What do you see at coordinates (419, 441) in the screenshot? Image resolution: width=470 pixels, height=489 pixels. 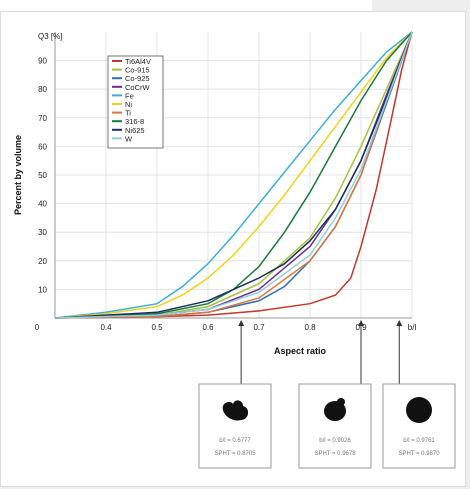 I see `sample-aspect-ratio: b/l = 0.9761` at bounding box center [419, 441].